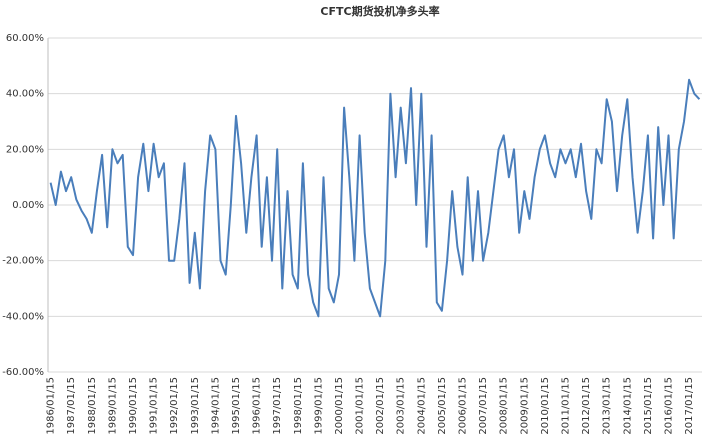 This screenshot has width=710, height=443. I want to click on x-tick-label: 2017/01/15, so click(689, 406).